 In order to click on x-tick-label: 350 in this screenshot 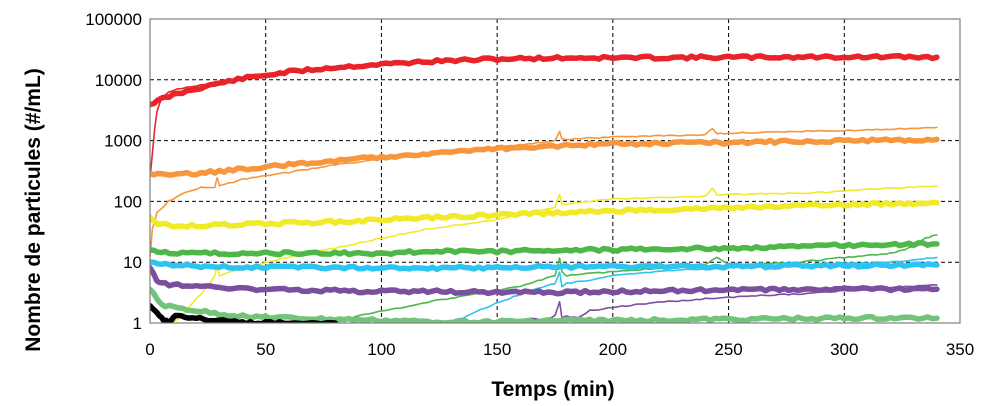, I will do `click(960, 349)`.